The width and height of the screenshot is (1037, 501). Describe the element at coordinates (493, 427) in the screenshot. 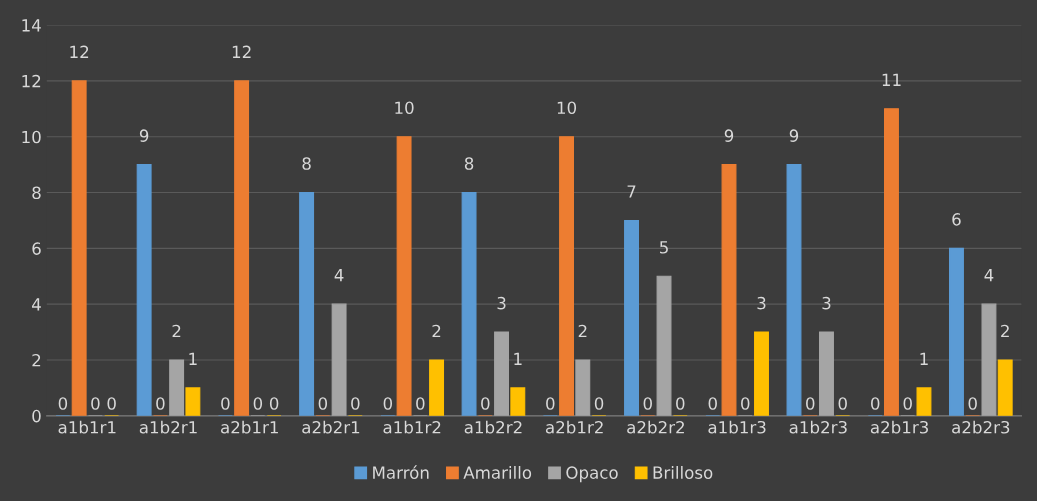

I see `x-tick-label: a1b2r2` at that location.